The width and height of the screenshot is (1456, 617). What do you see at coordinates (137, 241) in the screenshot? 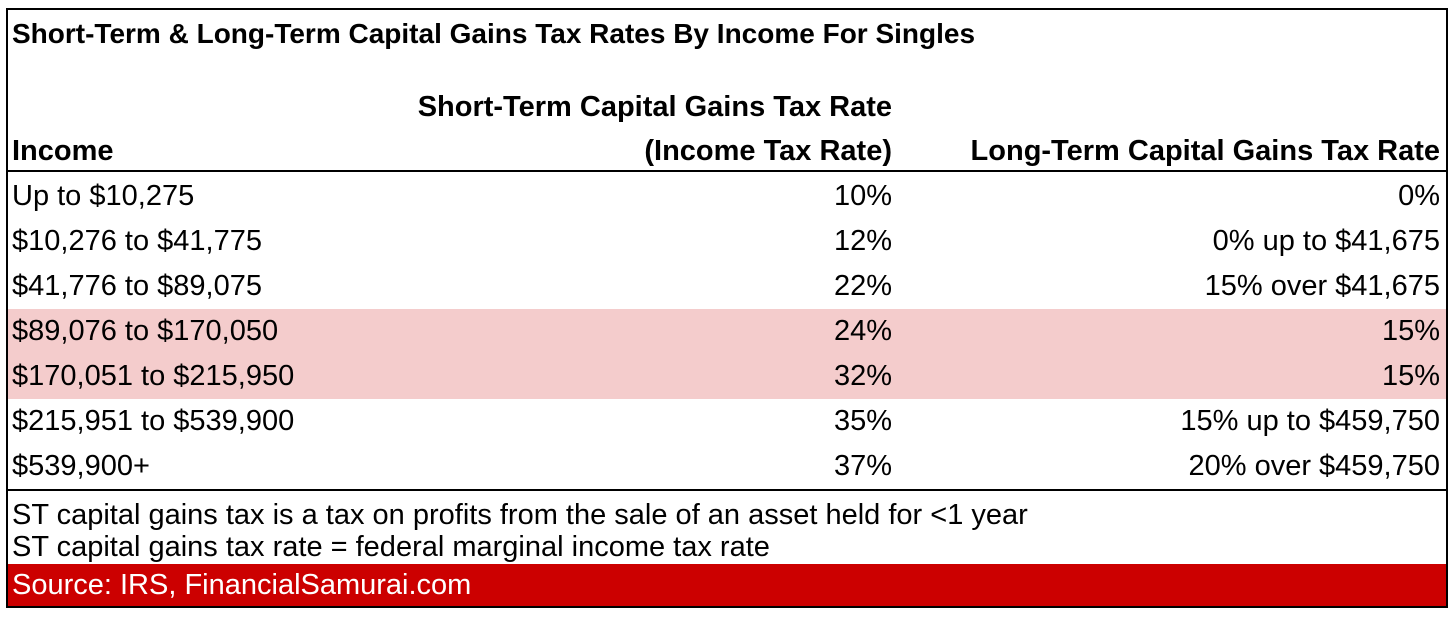
I see `income-cell: $10,276 to $41,775` at bounding box center [137, 241].